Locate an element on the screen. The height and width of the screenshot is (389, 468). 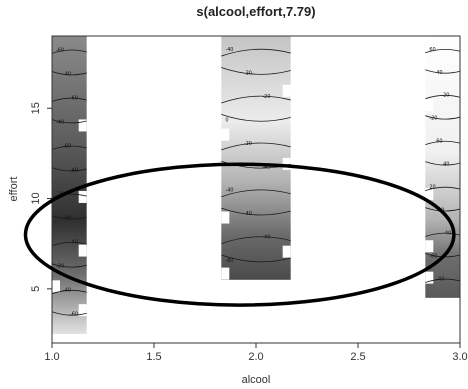
x-tick-label: 2.0 is located at coordinates (255, 357).